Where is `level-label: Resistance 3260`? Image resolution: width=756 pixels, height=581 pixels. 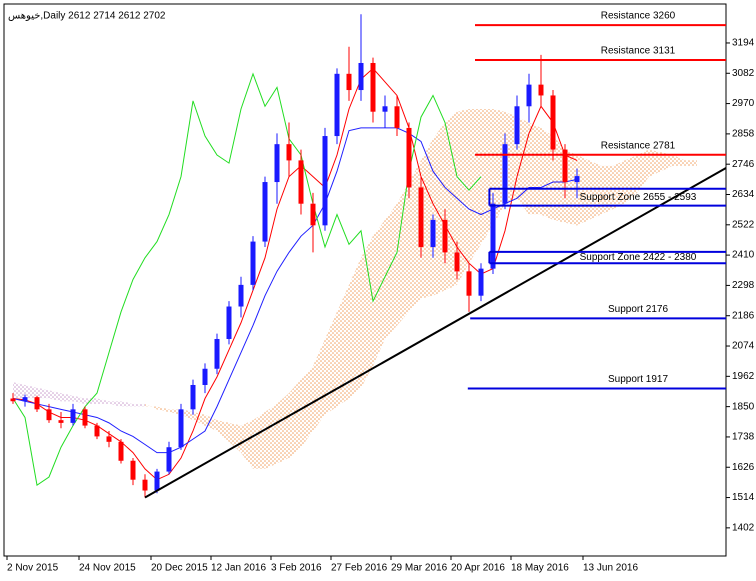 level-label: Resistance 3260 is located at coordinates (638, 16).